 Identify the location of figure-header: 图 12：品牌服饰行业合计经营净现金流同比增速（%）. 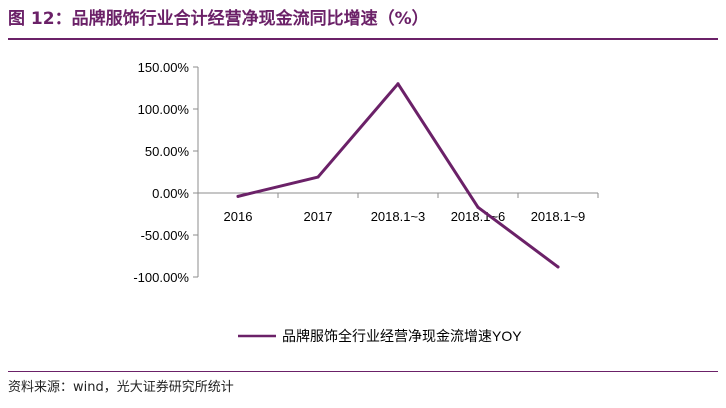
(363, 24).